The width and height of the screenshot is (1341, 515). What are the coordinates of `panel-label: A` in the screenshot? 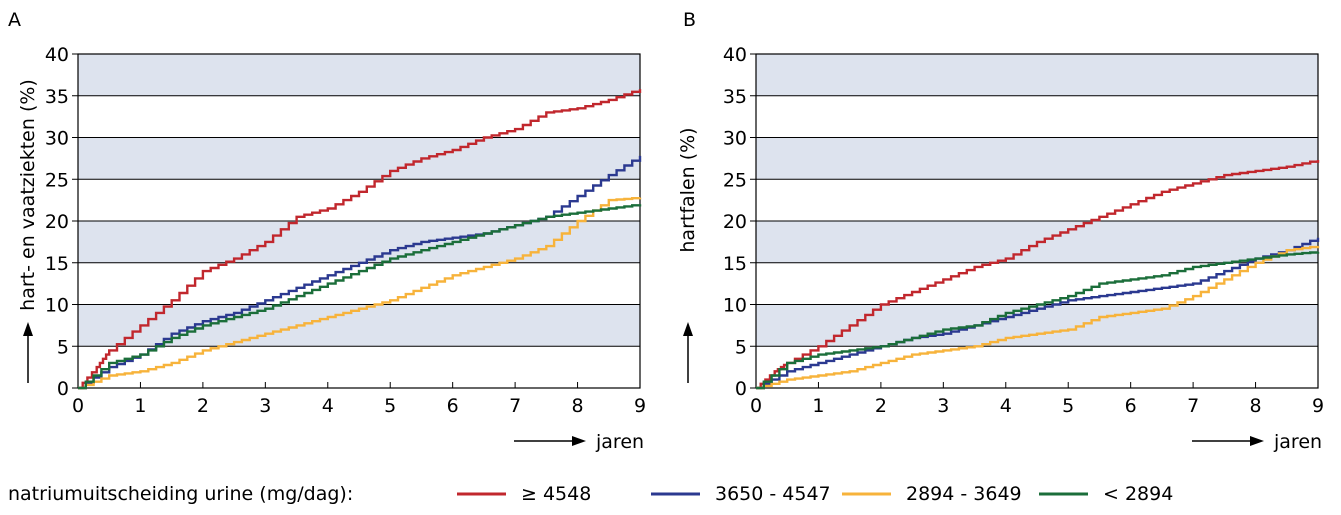 It's located at (14, 20).